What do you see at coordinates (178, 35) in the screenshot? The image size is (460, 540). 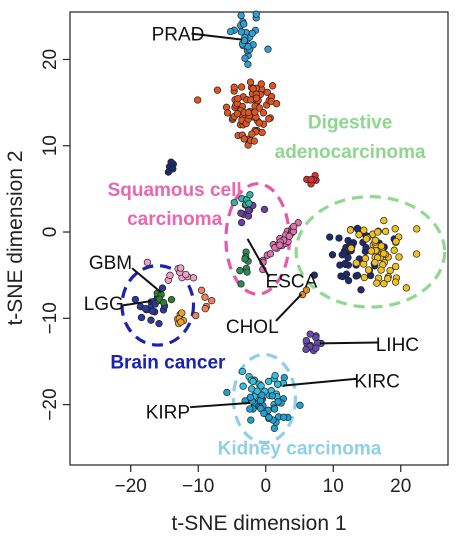 I see `prad-label: PRAD` at bounding box center [178, 35].